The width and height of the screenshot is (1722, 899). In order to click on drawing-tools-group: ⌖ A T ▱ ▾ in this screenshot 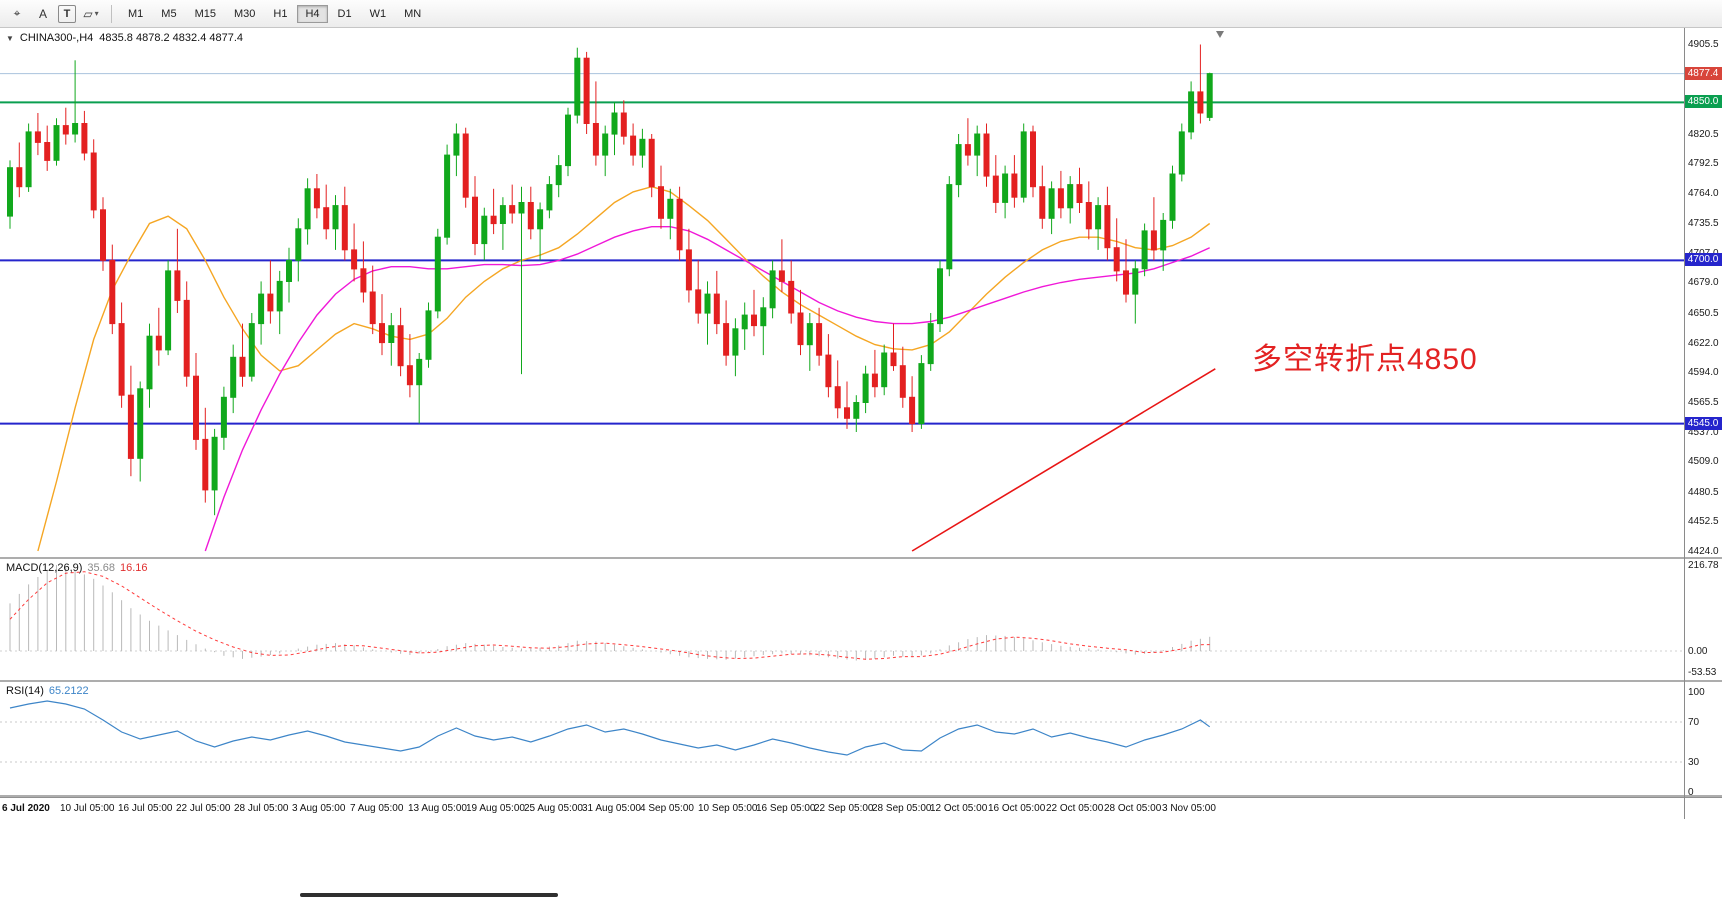, I will do `click(54, 14)`.